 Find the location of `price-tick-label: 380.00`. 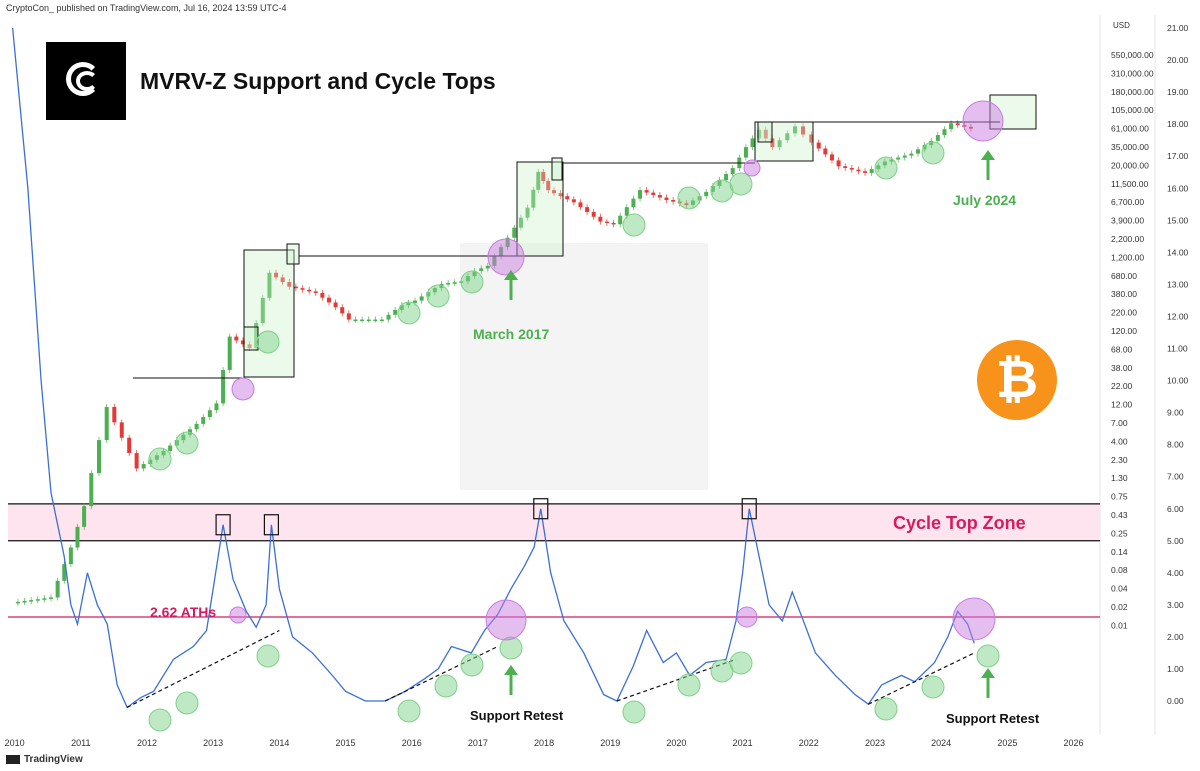

price-tick-label: 380.00 is located at coordinates (1124, 294).